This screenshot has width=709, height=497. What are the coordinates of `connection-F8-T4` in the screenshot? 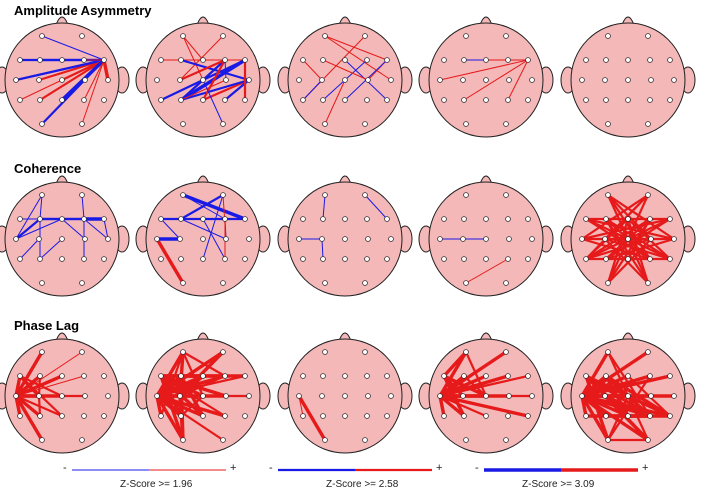 It's located at (106, 229).